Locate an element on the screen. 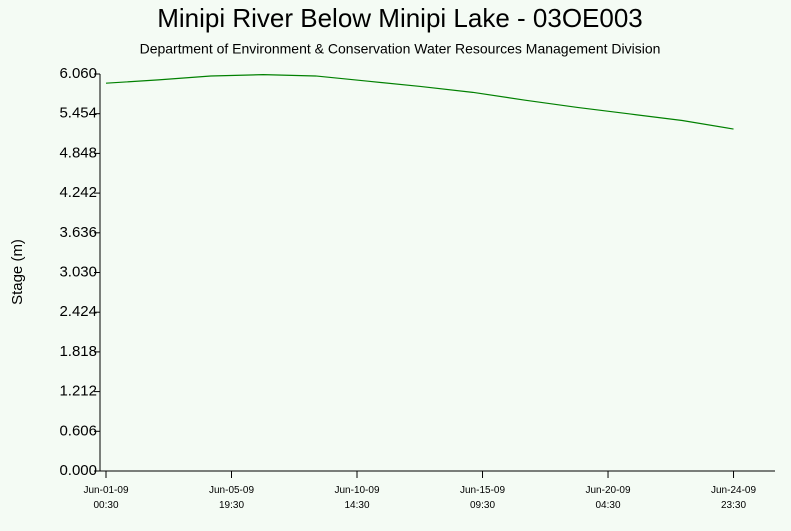 Image resolution: width=791 pixels, height=531 pixels. x-tick-label: Jun-24-09 23:30 is located at coordinates (734, 498).